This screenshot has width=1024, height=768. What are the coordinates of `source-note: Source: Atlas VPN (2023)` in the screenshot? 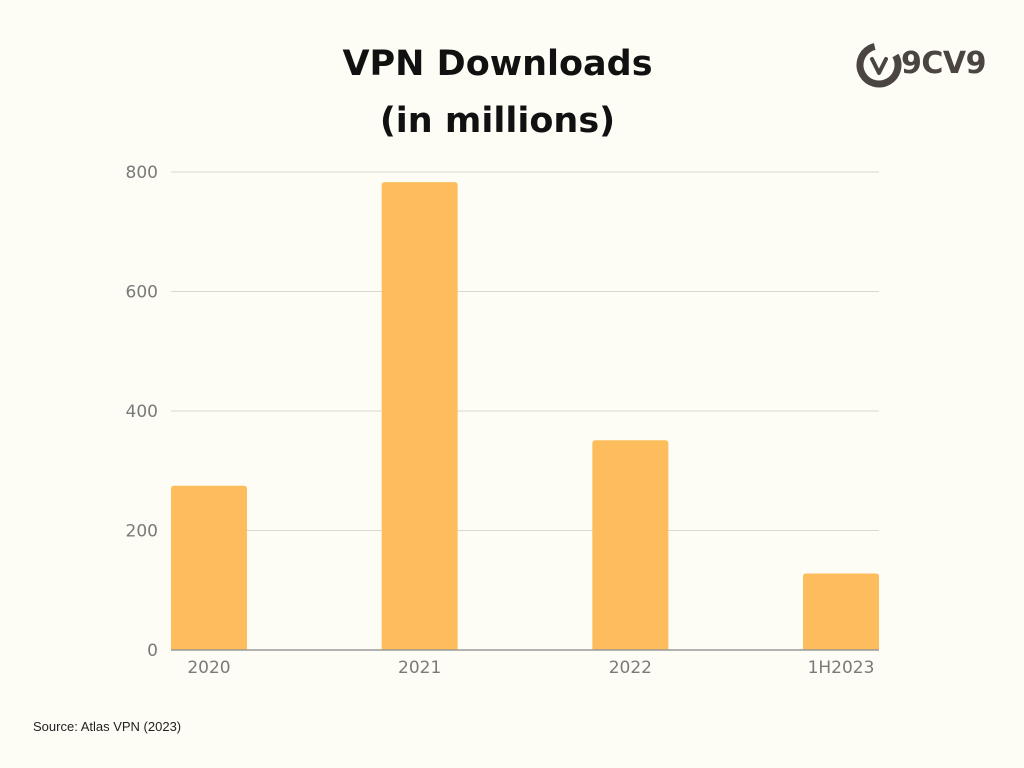 It's located at (107, 726).